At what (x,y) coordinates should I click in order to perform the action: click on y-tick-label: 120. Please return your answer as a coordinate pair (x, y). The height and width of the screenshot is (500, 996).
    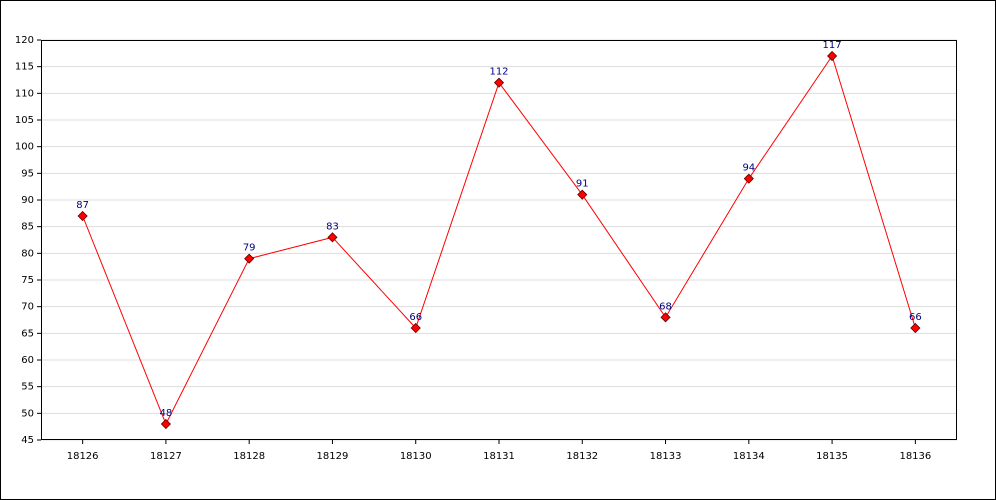
    Looking at the image, I should click on (24, 40).